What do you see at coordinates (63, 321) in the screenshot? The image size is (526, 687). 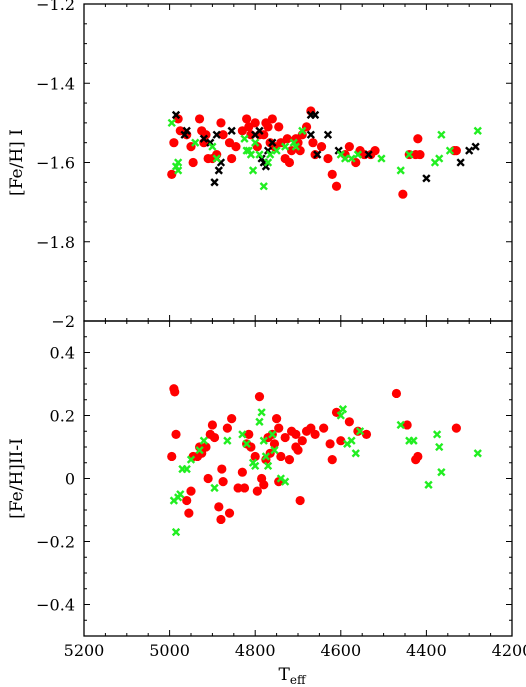 I see `top-y-tick-label: −2` at bounding box center [63, 321].